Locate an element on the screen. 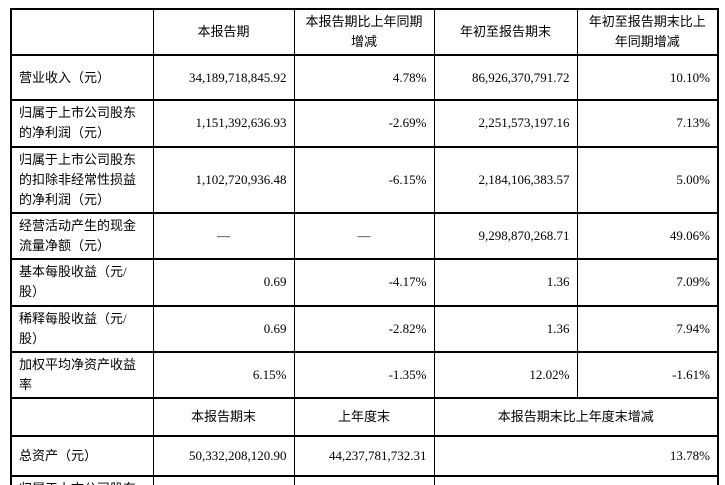  cell-value: -1.35% is located at coordinates (364, 375).